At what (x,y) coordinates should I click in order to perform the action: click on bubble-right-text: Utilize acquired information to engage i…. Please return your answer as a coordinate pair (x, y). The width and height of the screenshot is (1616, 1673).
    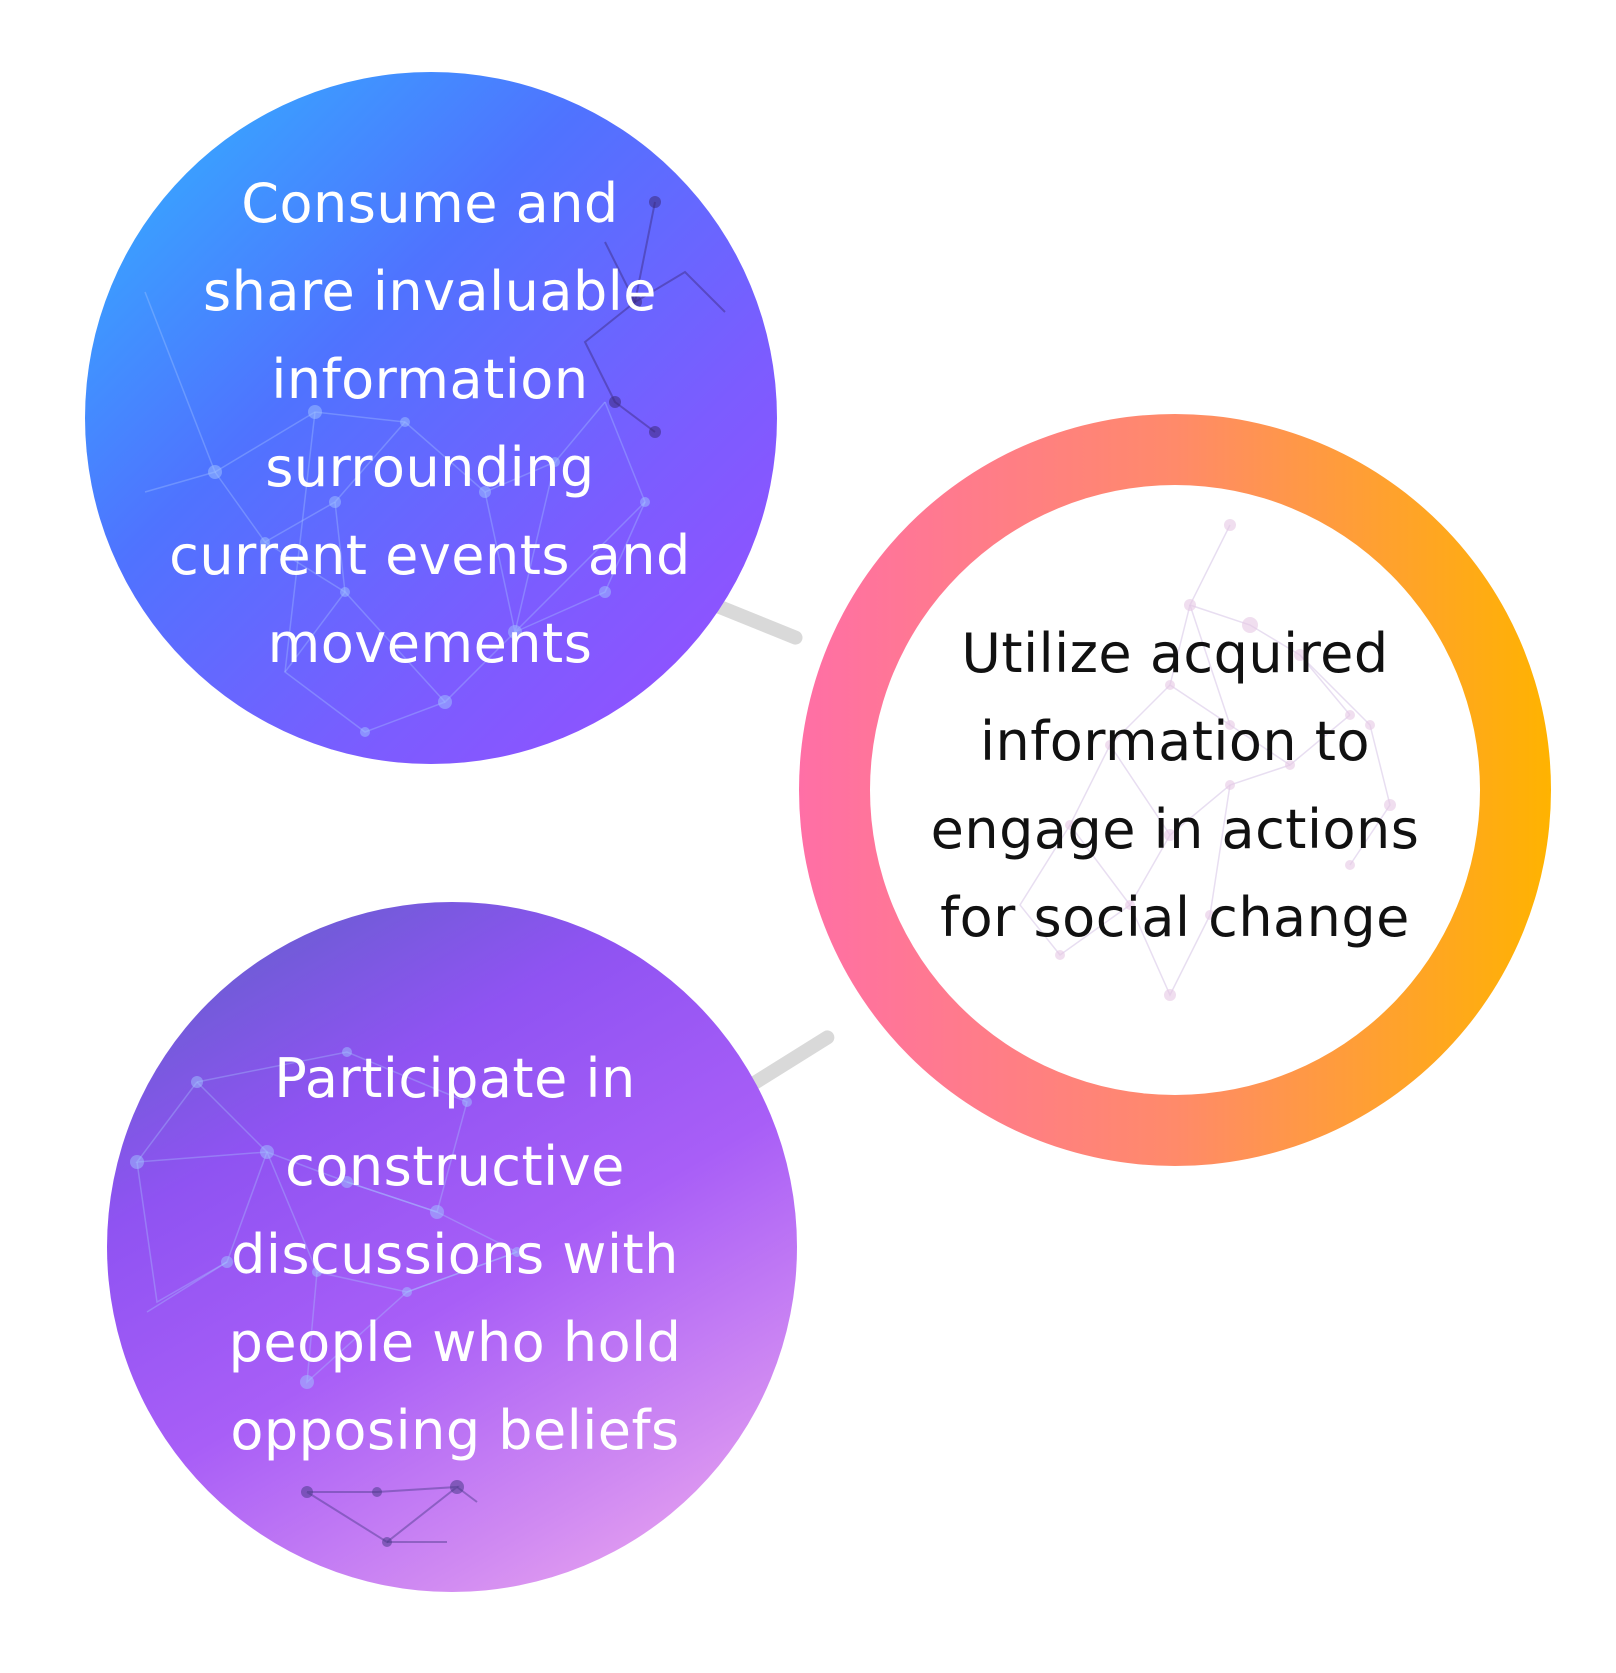
    Looking at the image, I should click on (1175, 785).